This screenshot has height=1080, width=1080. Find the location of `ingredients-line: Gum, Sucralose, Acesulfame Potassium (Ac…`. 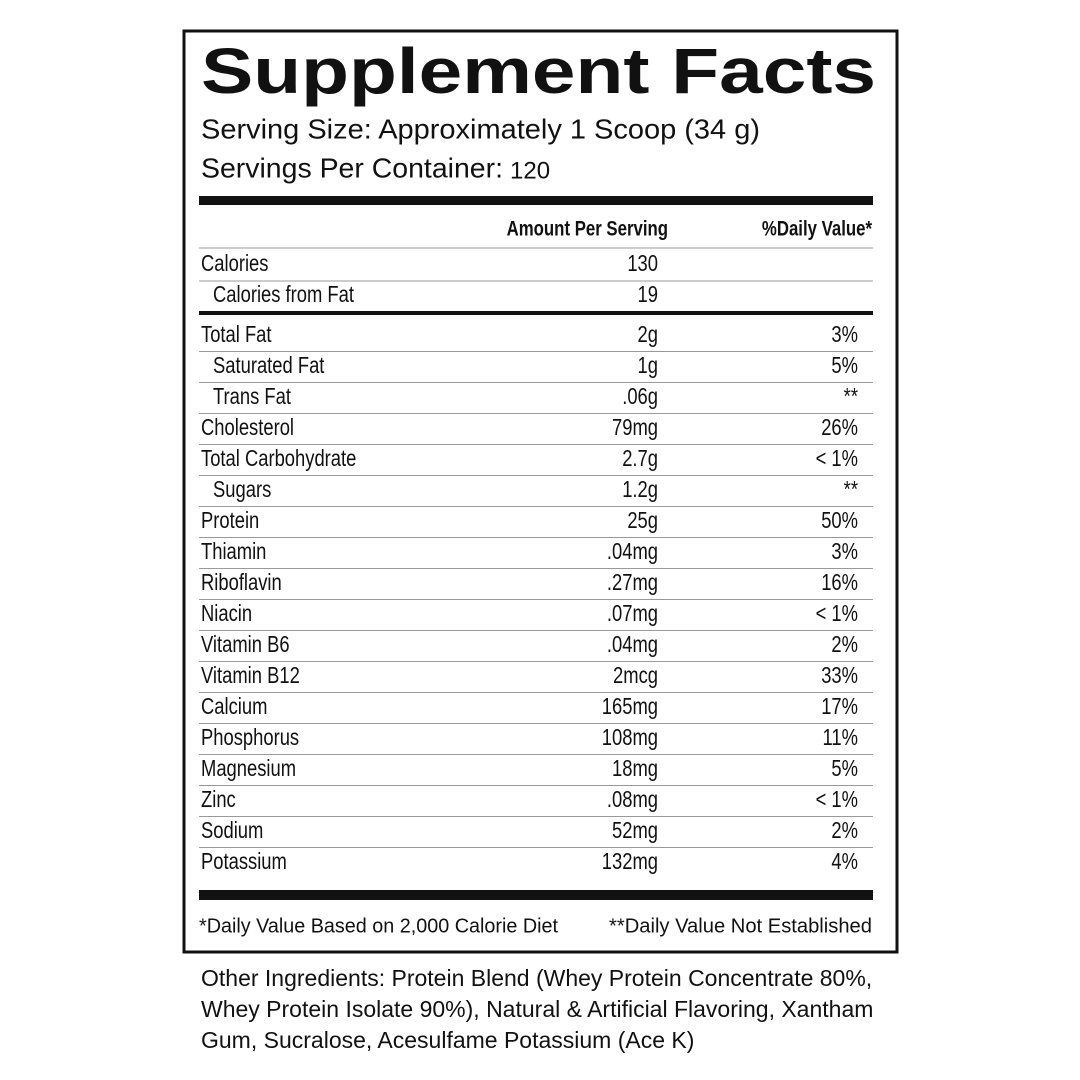

ingredients-line: Gum, Sucralose, Acesulfame Potassium (Ac… is located at coordinates (447, 1040).